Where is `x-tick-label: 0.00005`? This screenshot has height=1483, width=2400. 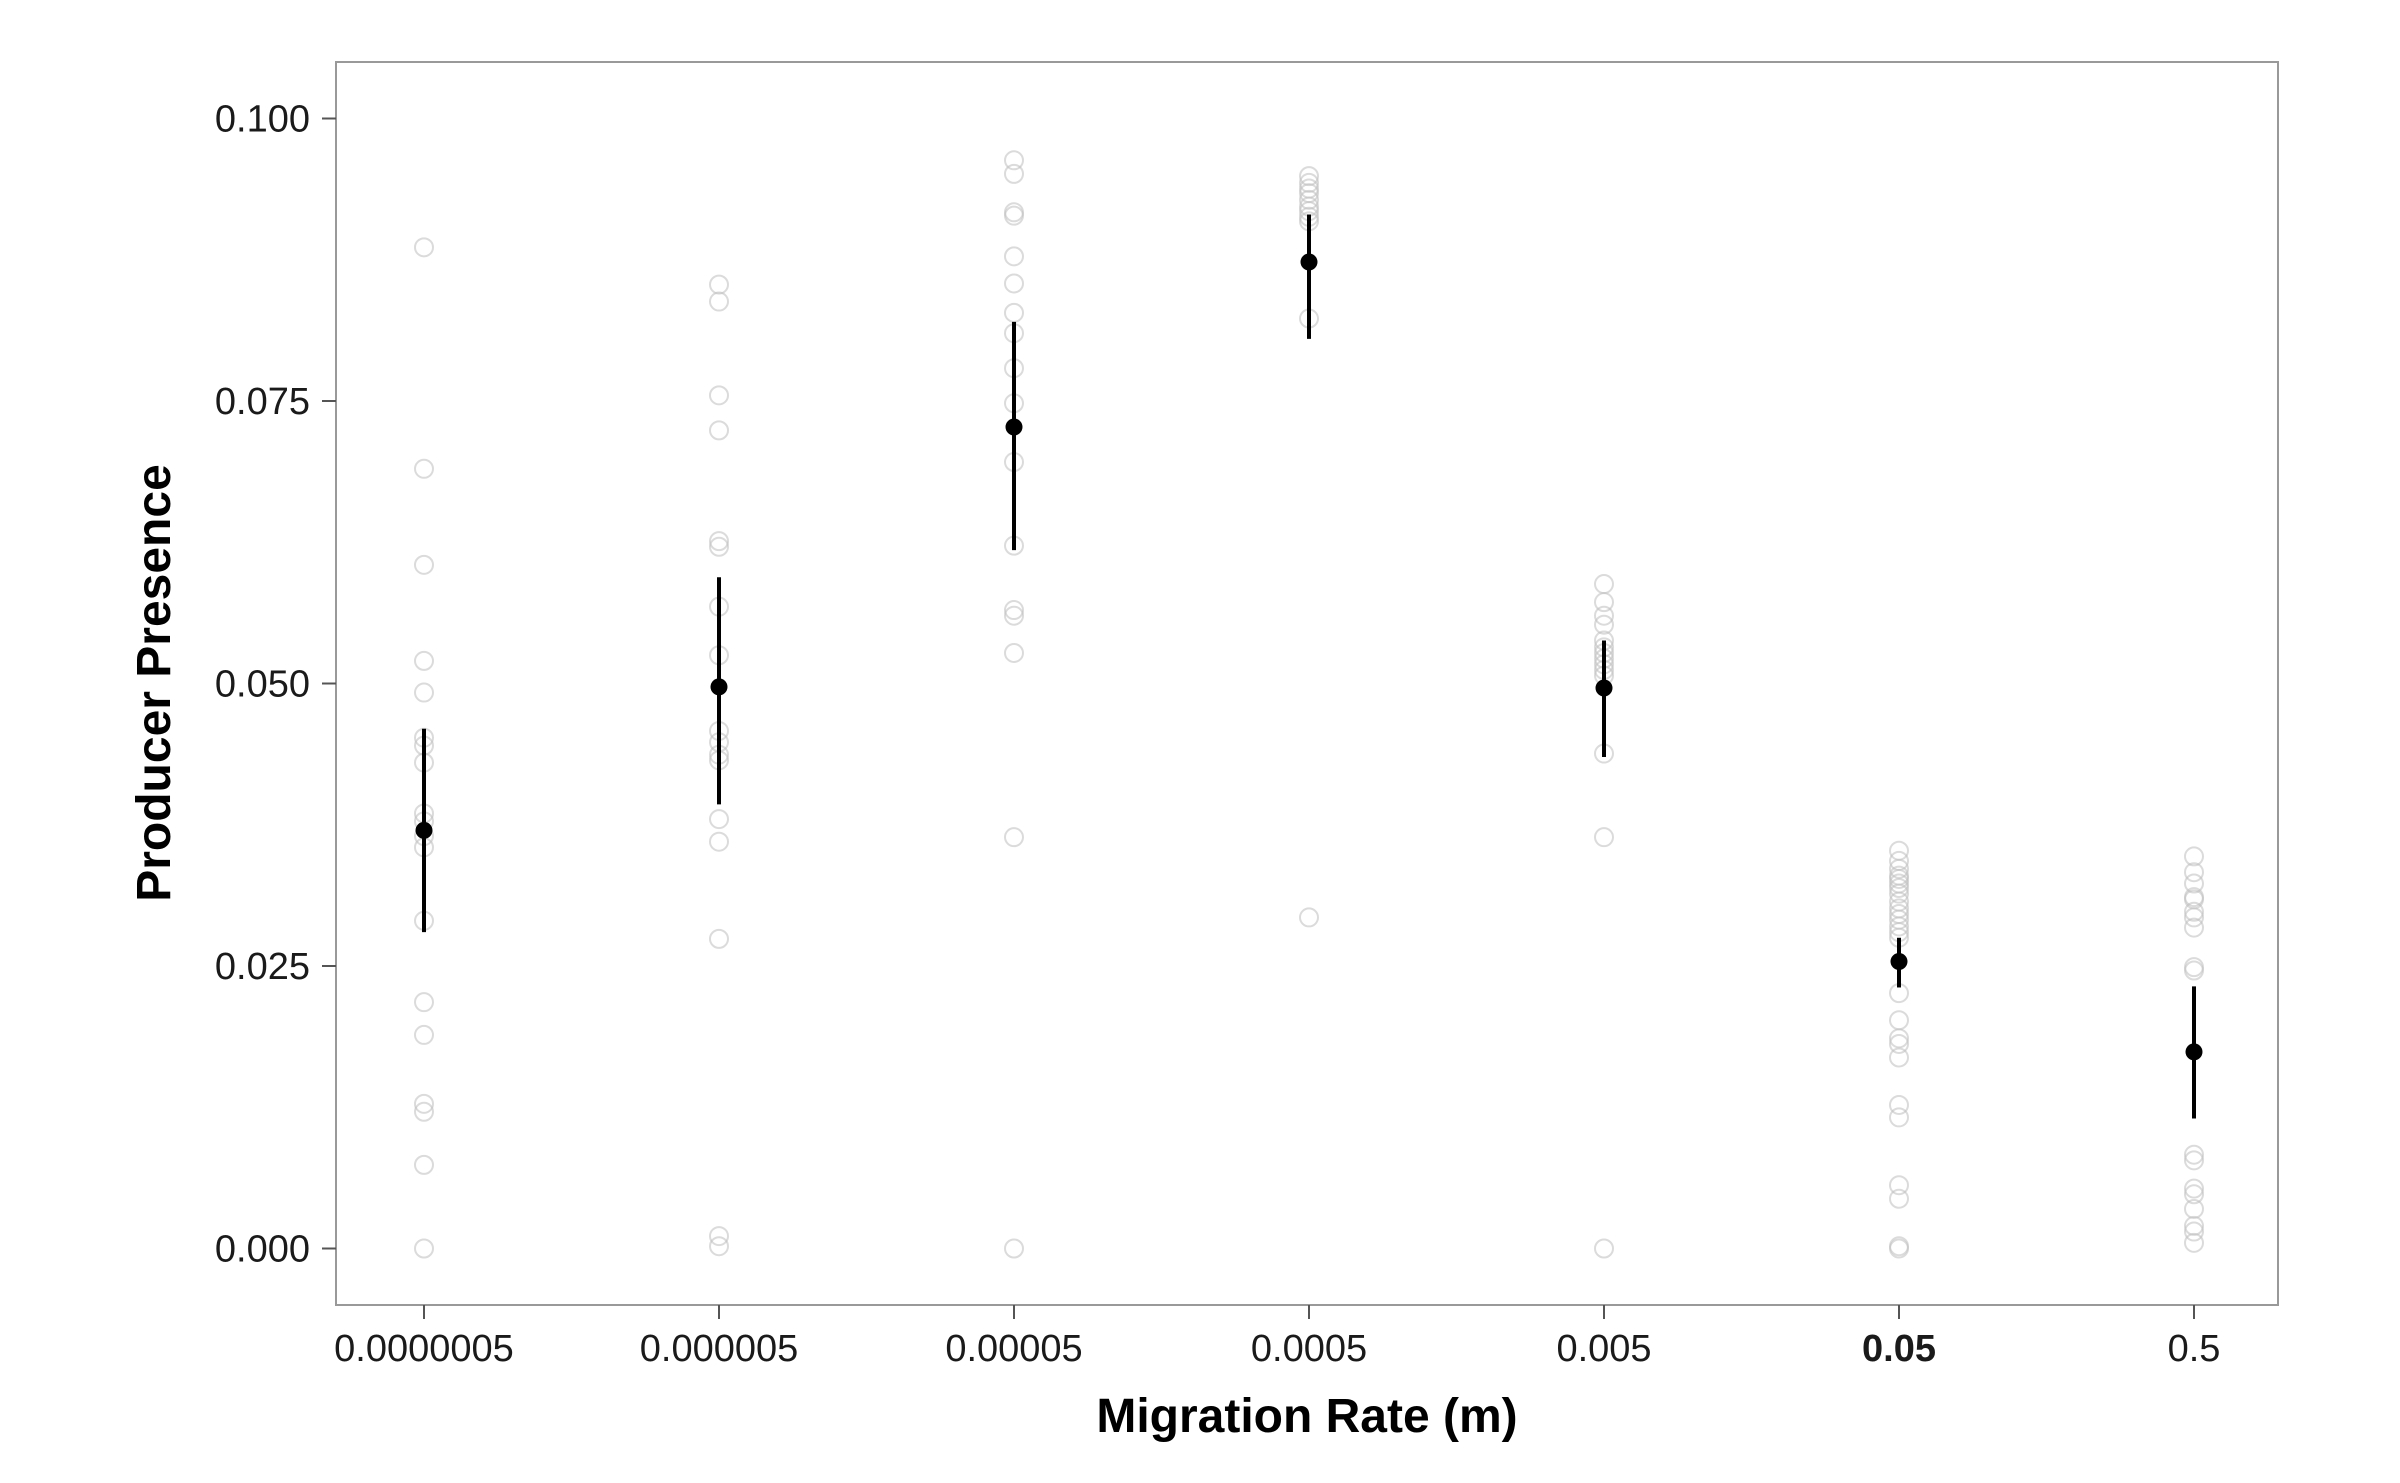 x-tick-label: 0.00005 is located at coordinates (1013, 1349).